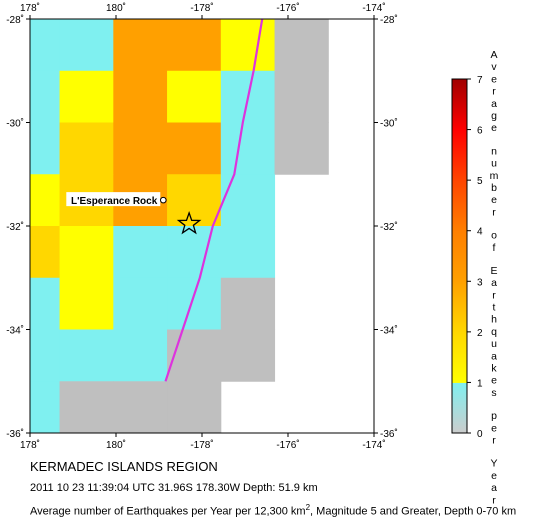 This screenshot has height=518, width=549. What do you see at coordinates (494, 151) in the screenshot?
I see `legend-title-char: n` at bounding box center [494, 151].